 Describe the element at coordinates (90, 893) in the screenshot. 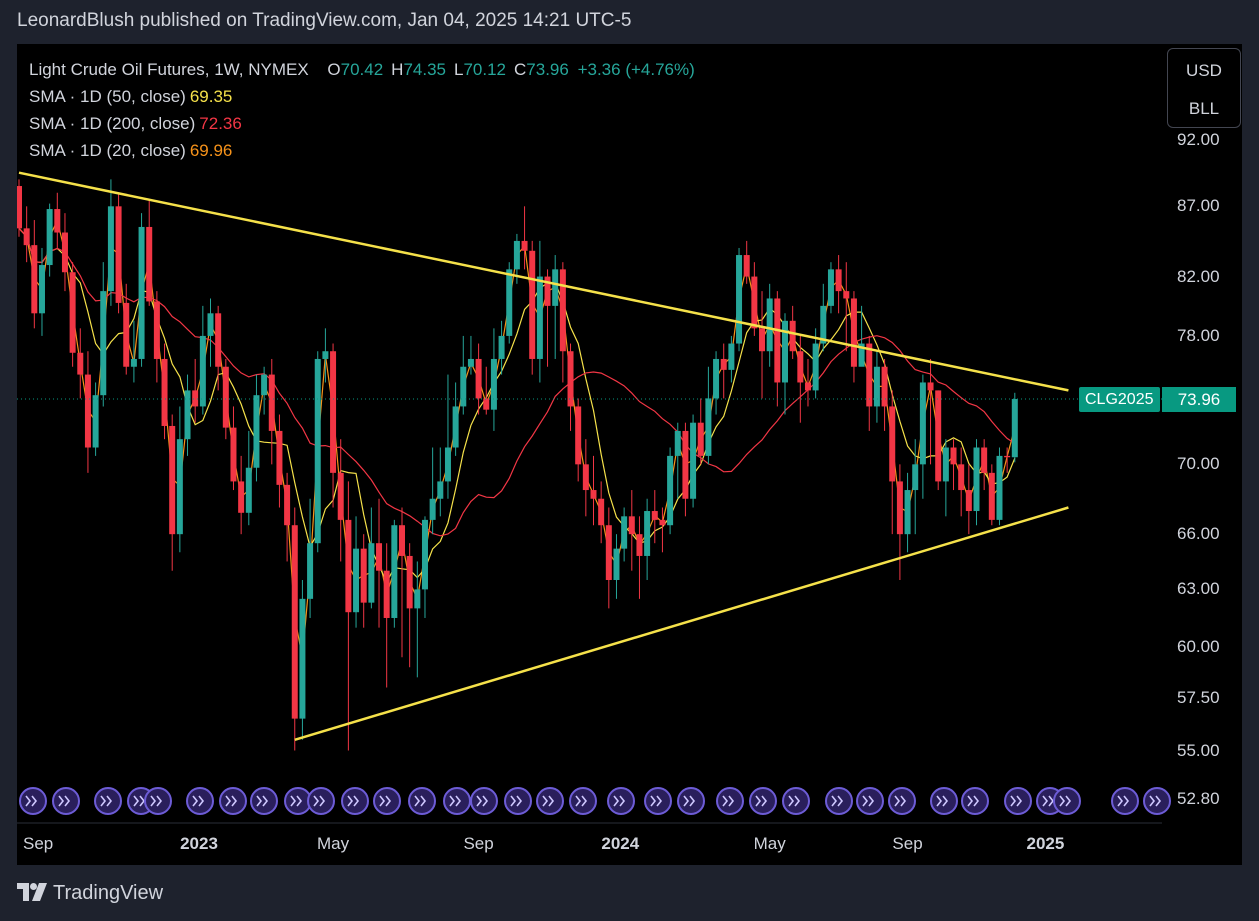

I see `tradingview-logo: TradingView` at that location.